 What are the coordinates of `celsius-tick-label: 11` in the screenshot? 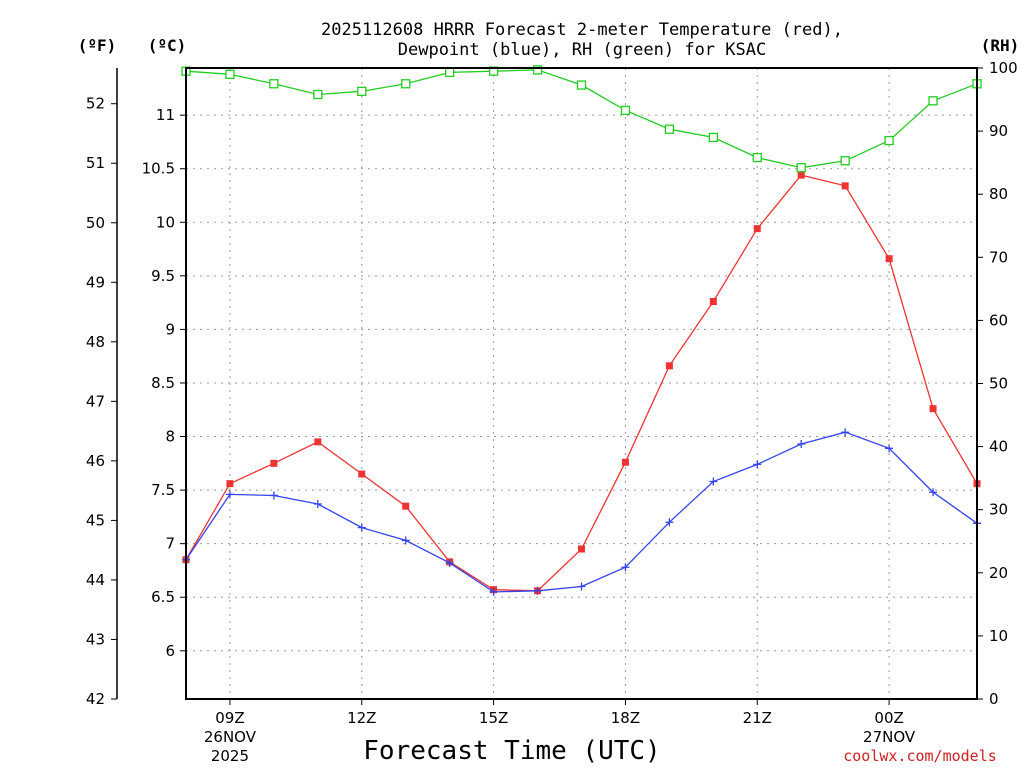 It's located at (165, 115).